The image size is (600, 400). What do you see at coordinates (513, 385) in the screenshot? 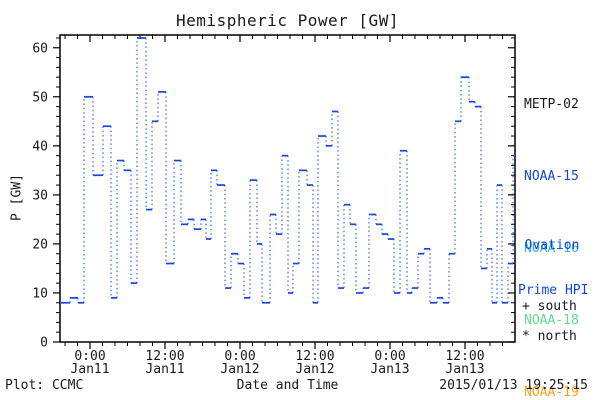
I see `timestamp-label: 2015/01/13 19:25:15` at bounding box center [513, 385].